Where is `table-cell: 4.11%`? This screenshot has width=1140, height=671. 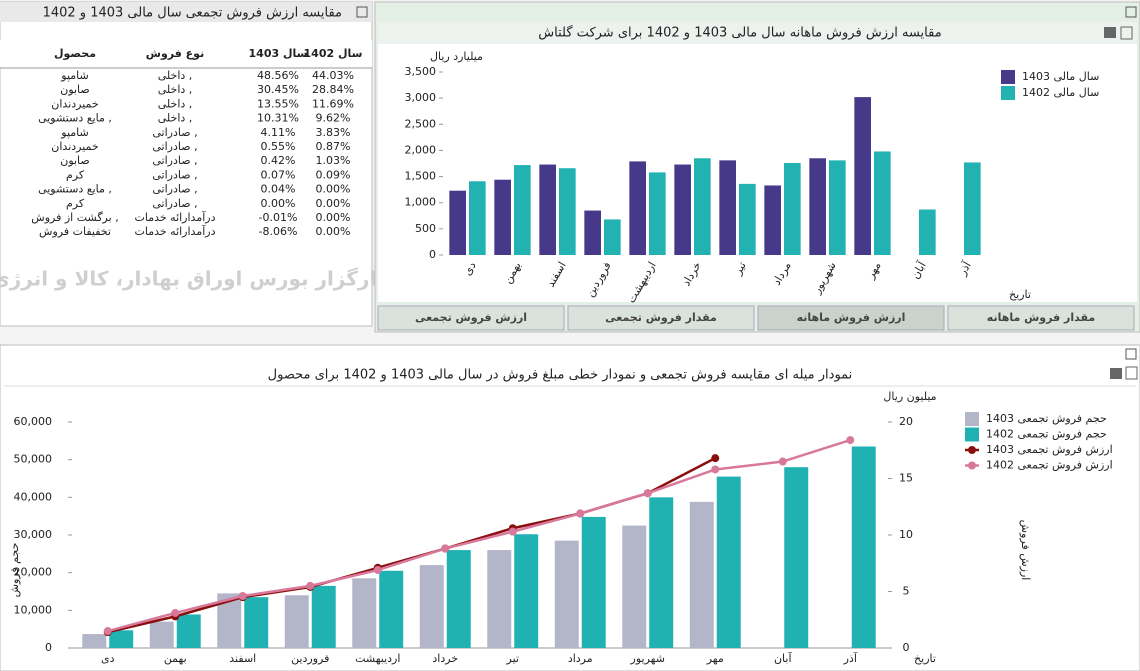 table-cell: 4.11% is located at coordinates (278, 132).